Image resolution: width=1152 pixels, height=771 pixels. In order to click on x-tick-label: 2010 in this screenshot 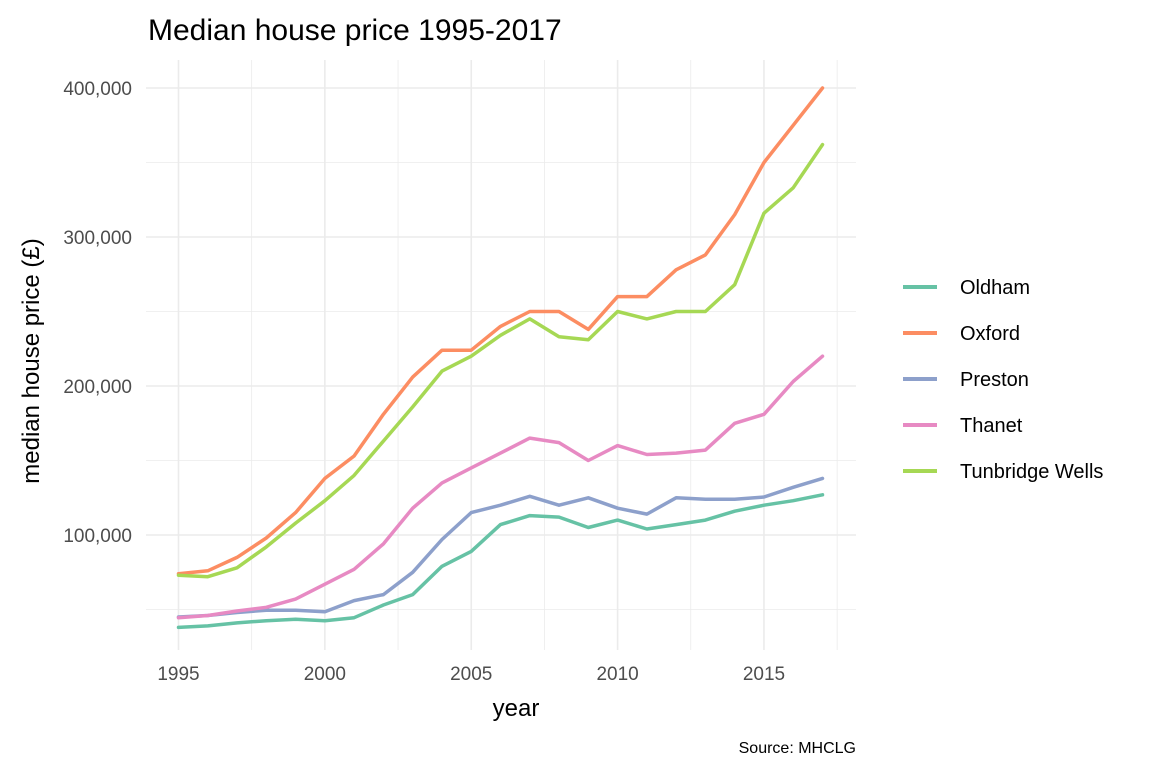, I will do `click(617, 674)`.